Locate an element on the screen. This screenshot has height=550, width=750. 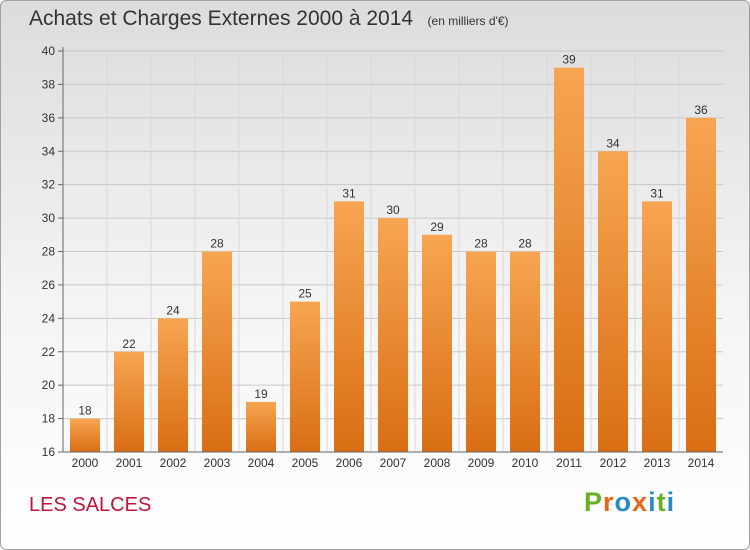
x-tick-label: 2003 is located at coordinates (217, 463).